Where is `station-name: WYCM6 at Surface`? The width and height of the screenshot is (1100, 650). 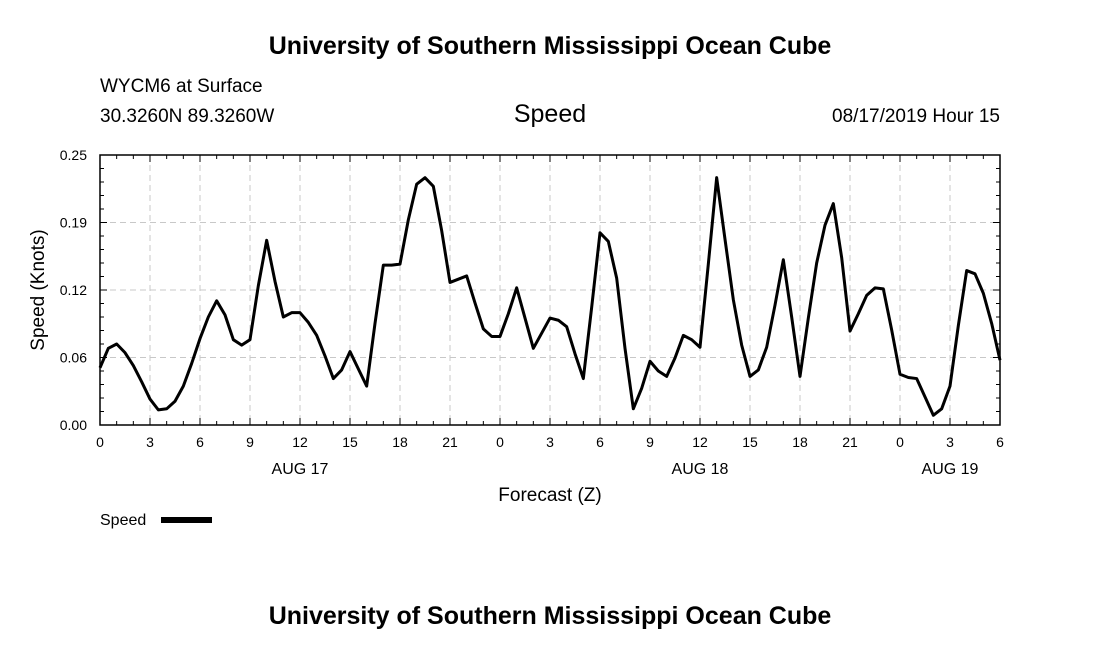
station-name: WYCM6 at Surface is located at coordinates (181, 86).